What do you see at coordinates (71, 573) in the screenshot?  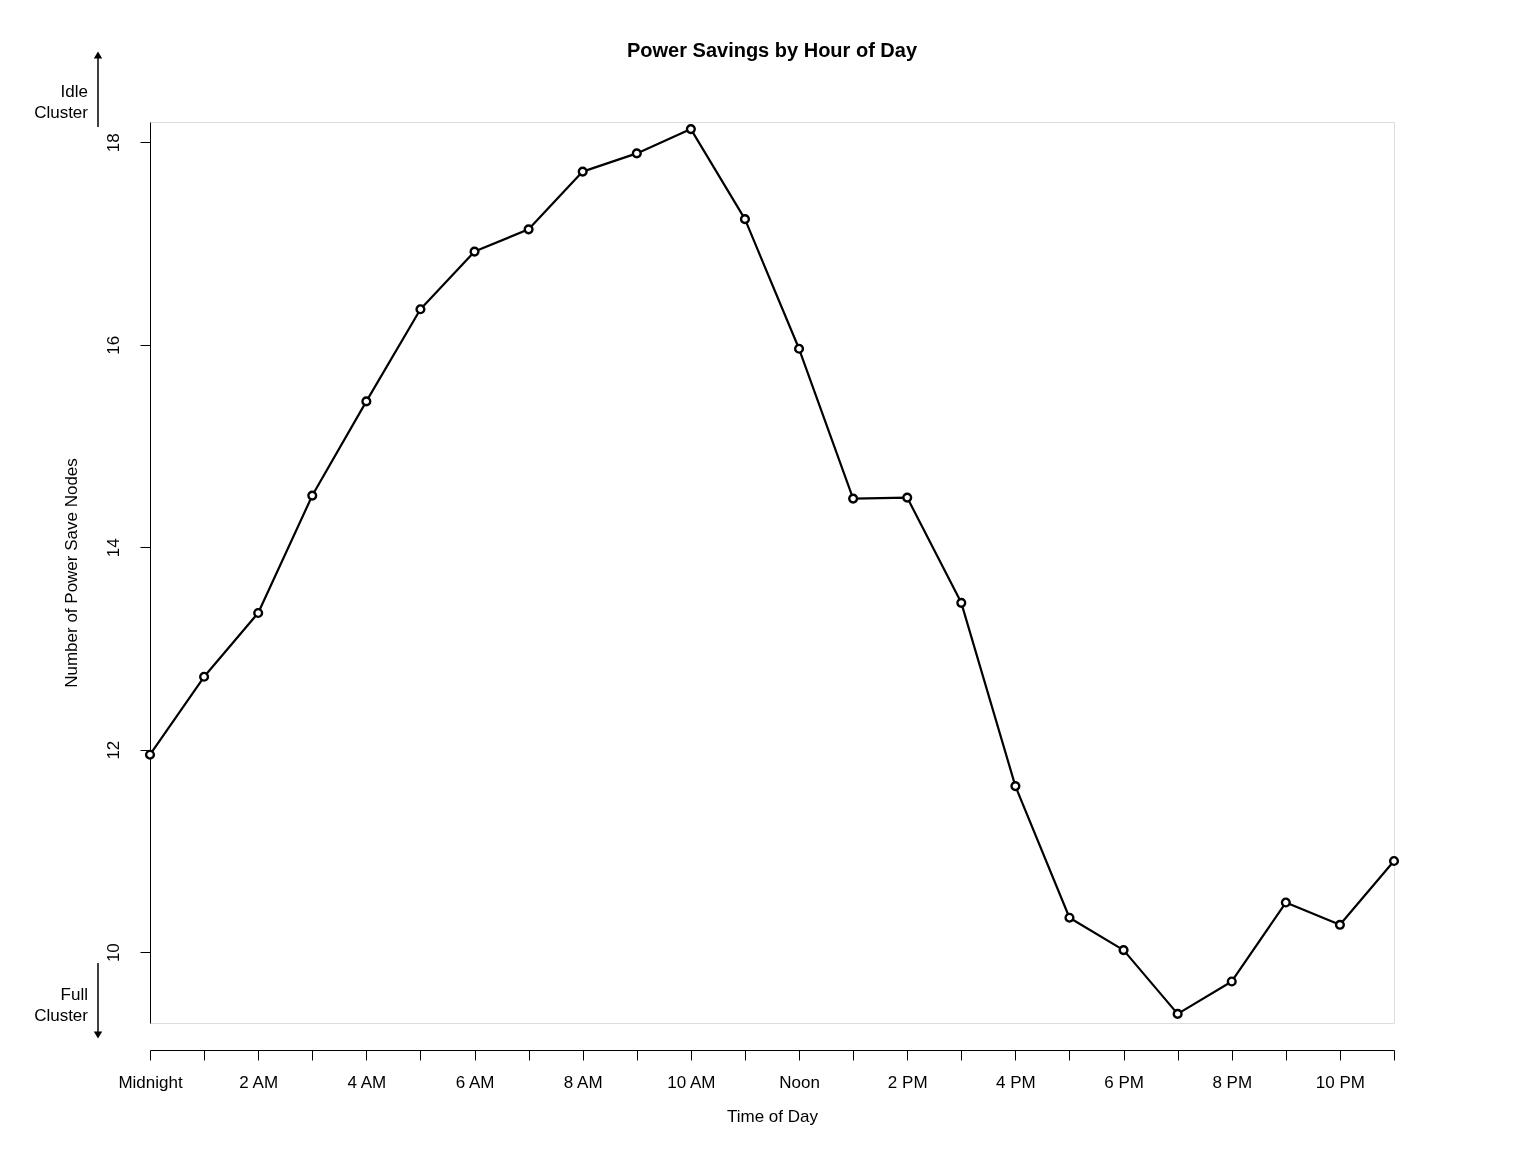 I see `y-axis-title: Number of Power Save Nodes` at bounding box center [71, 573].